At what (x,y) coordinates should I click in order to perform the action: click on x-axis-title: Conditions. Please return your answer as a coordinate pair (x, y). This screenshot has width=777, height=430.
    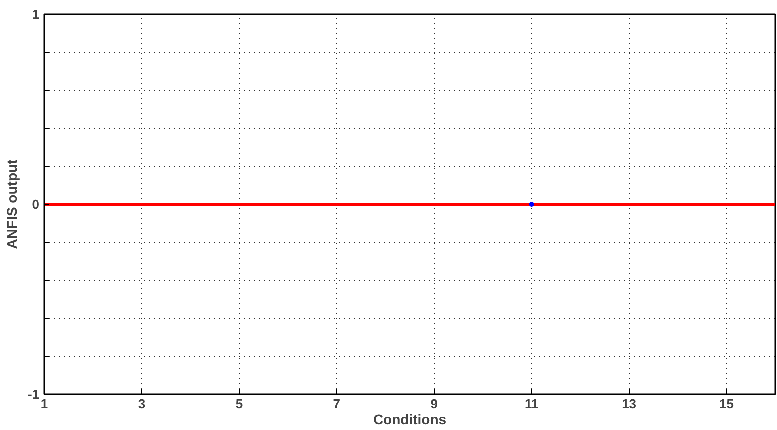
    Looking at the image, I should click on (410, 420).